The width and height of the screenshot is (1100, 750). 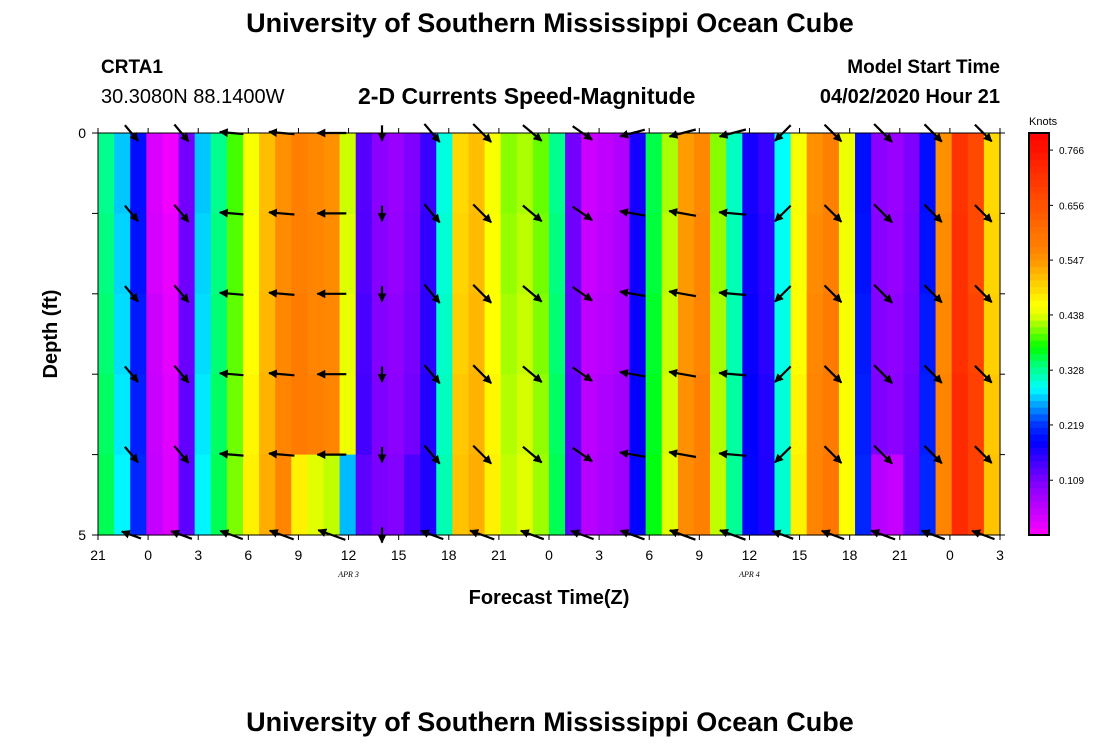 I want to click on model-start-label: Model Start Time, so click(x=923, y=67).